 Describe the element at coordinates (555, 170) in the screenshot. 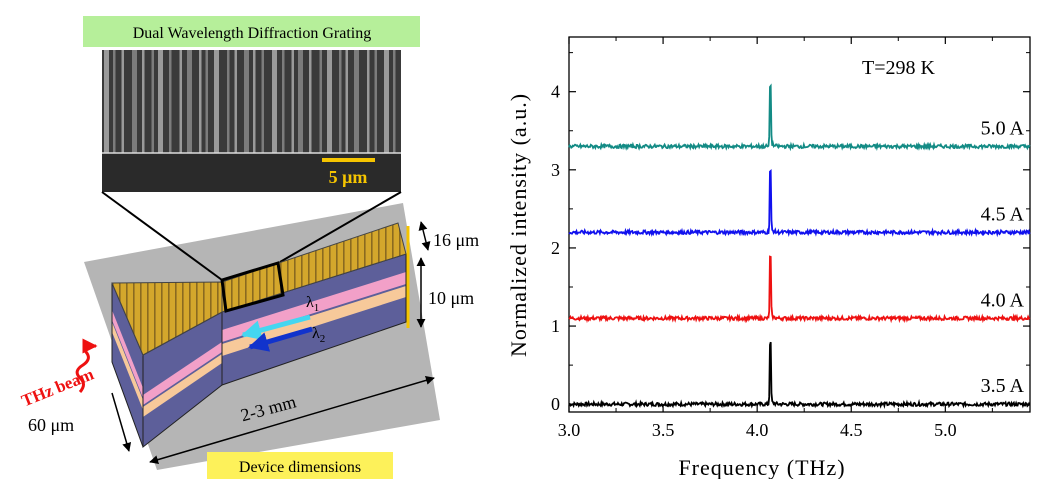

I see `y-tick-label: 3` at that location.